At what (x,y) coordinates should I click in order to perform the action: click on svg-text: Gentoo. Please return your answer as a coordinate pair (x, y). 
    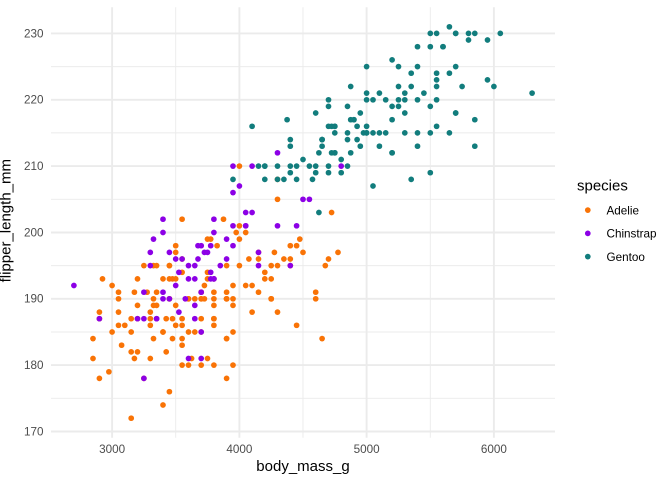
    Looking at the image, I should click on (626, 257).